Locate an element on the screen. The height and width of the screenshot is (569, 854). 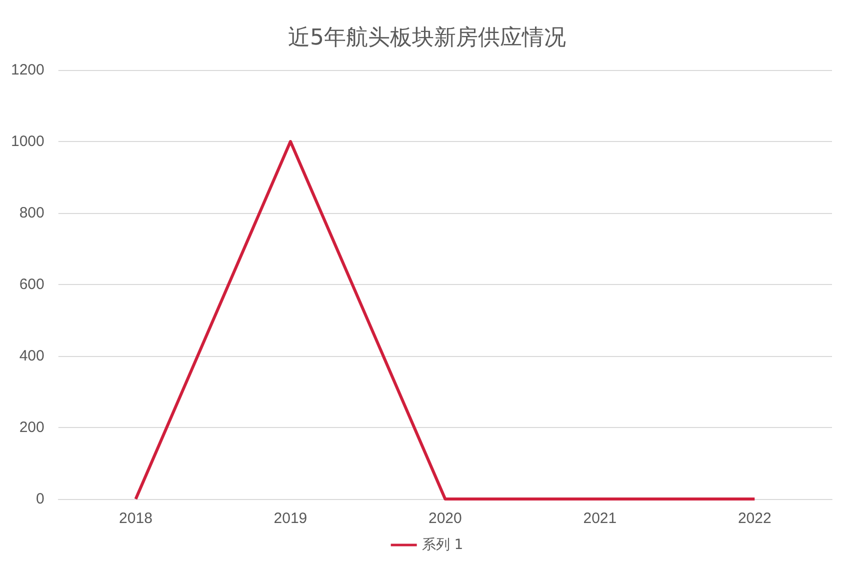
y-tick-label: 400 is located at coordinates (31, 356).